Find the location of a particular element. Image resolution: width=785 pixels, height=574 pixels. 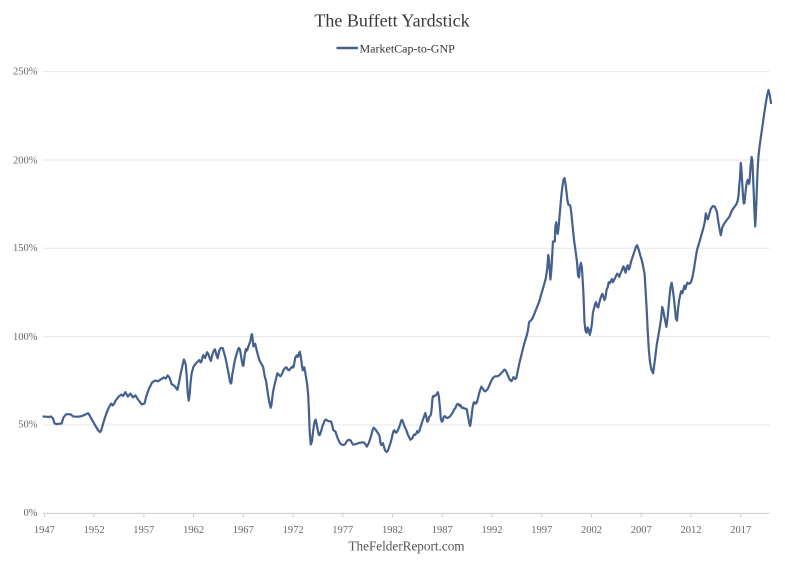

svg-text: 1992 is located at coordinates (492, 530).